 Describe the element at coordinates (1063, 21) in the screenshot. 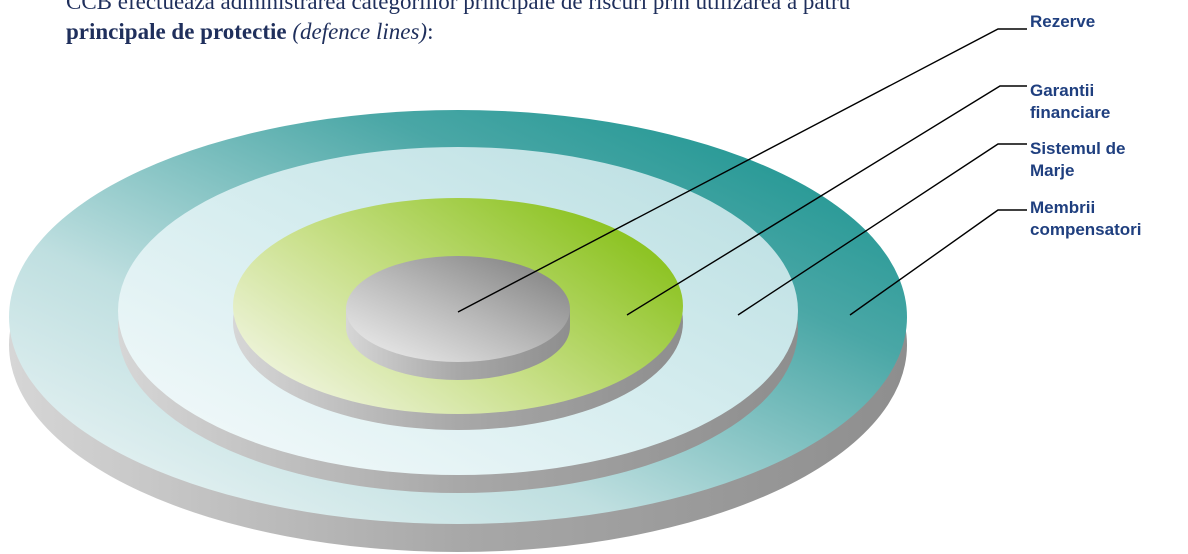

I see `label-rezerve: Rezerve` at that location.